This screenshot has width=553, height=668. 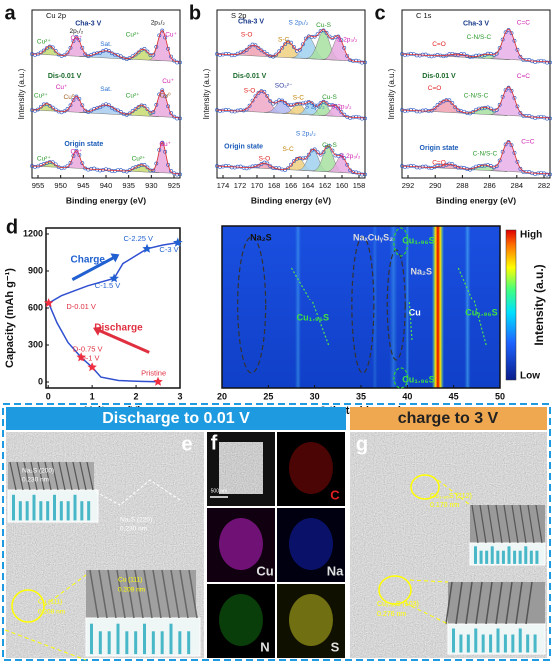 I want to click on annotation: Cu, so click(x=415, y=312).